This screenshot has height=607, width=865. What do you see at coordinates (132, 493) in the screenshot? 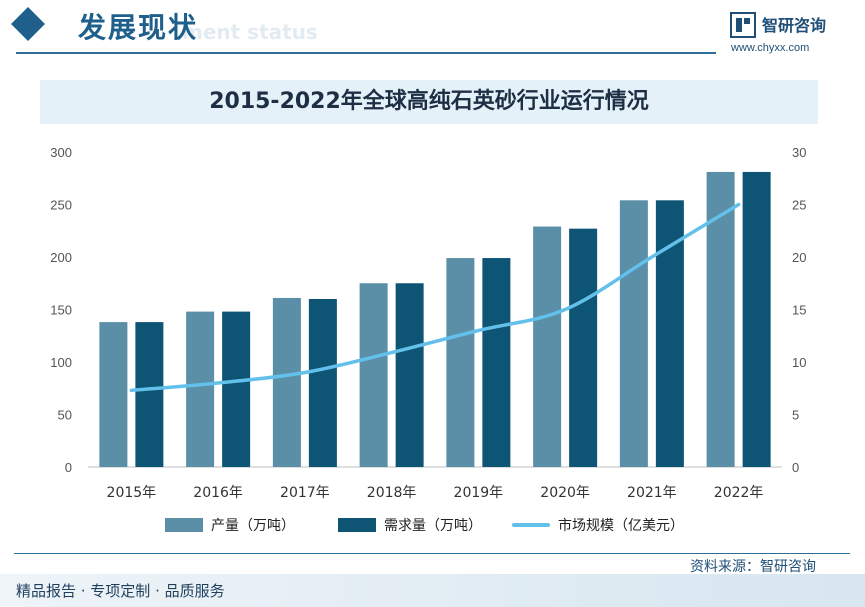
I see `x-tick-label: 2015年` at bounding box center [132, 493].